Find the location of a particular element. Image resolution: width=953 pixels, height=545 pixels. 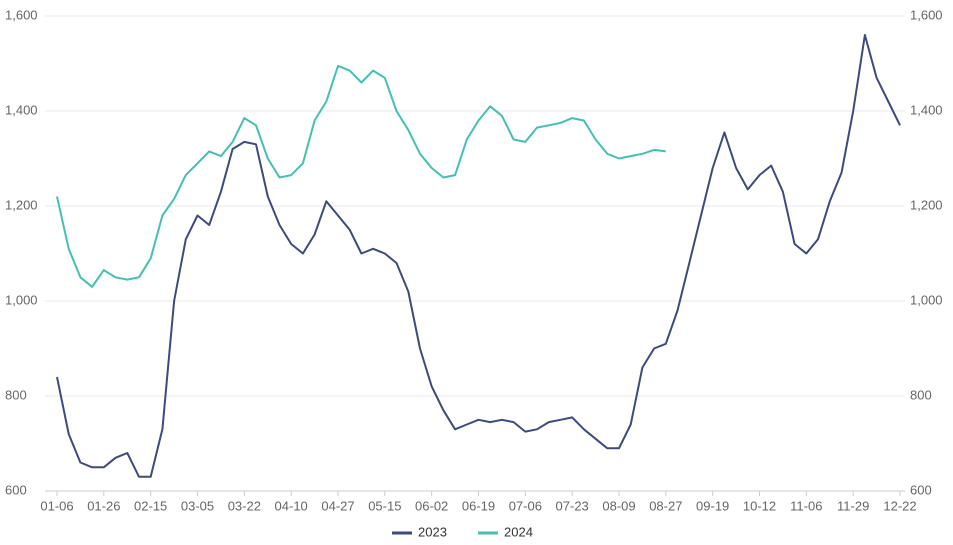

y-tick-label: 1,400 is located at coordinates (21, 109).